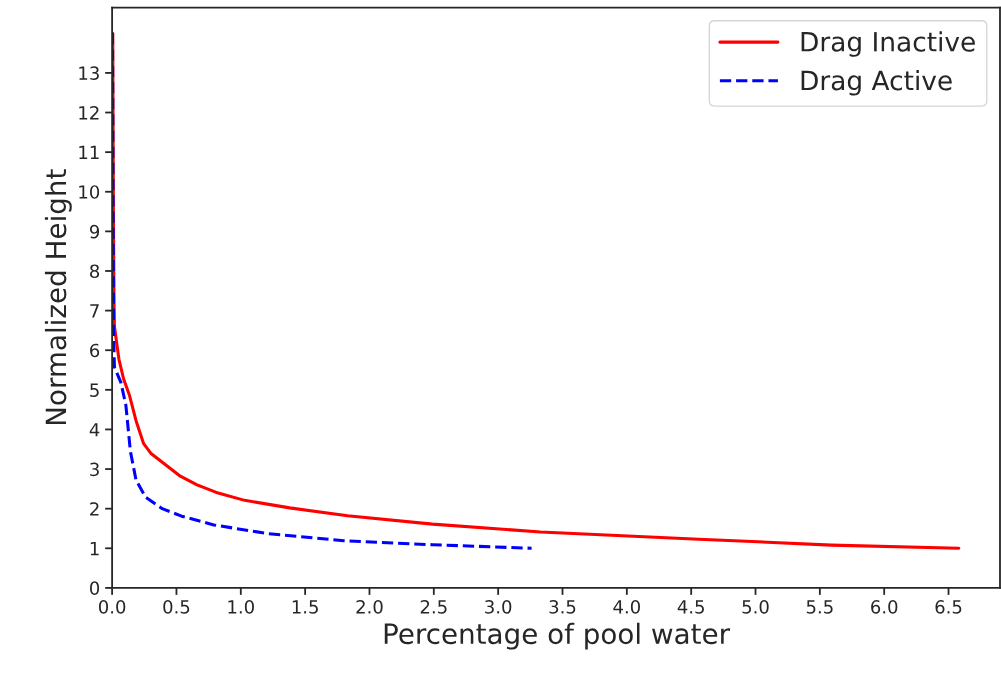 The height and width of the screenshot is (686, 1001). I want to click on y-tick-label: 6, so click(95, 350).